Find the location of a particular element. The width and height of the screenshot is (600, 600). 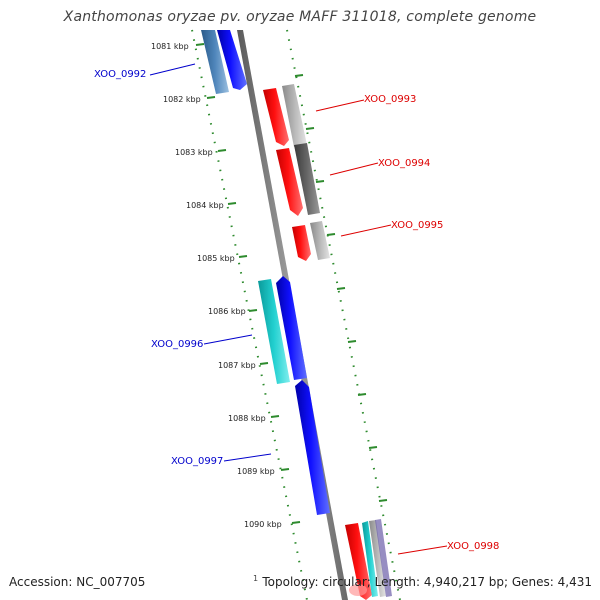

kbp-label: 1085 kbp is located at coordinates (216, 258).